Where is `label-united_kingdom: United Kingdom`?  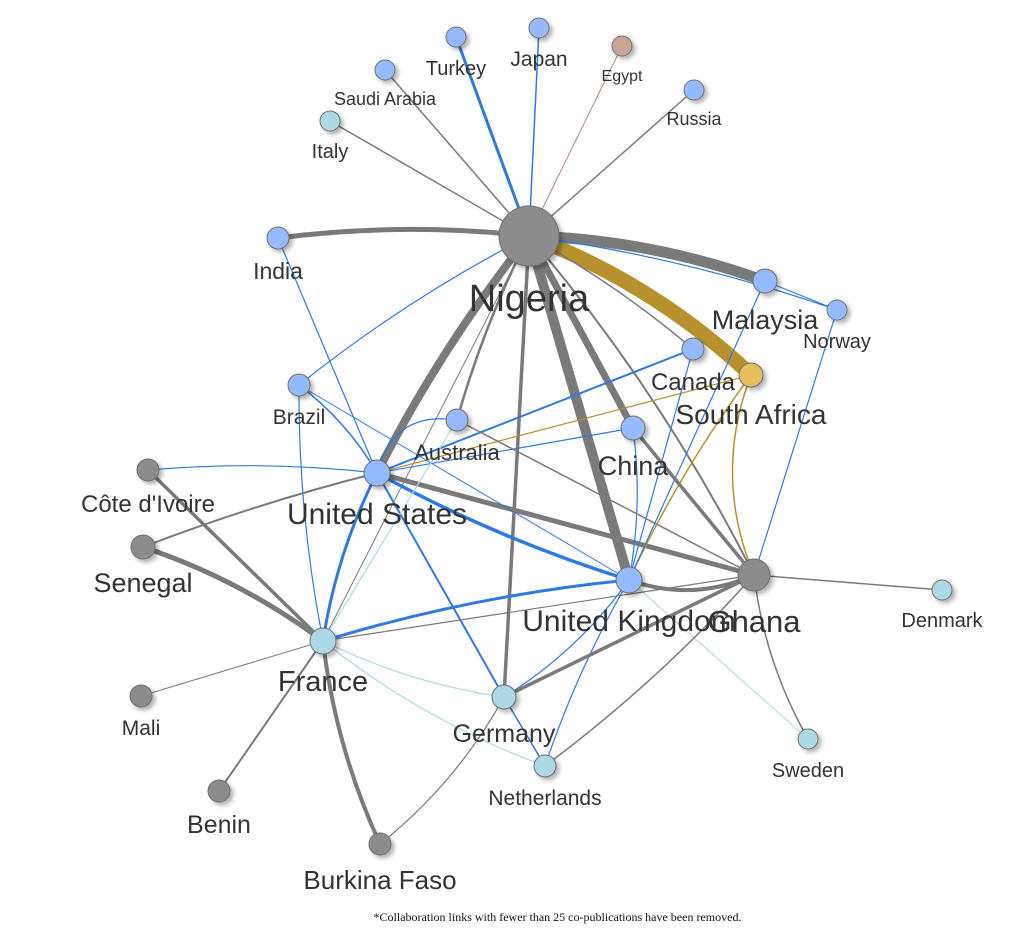
label-united_kingdom: United Kingdom is located at coordinates (628, 621).